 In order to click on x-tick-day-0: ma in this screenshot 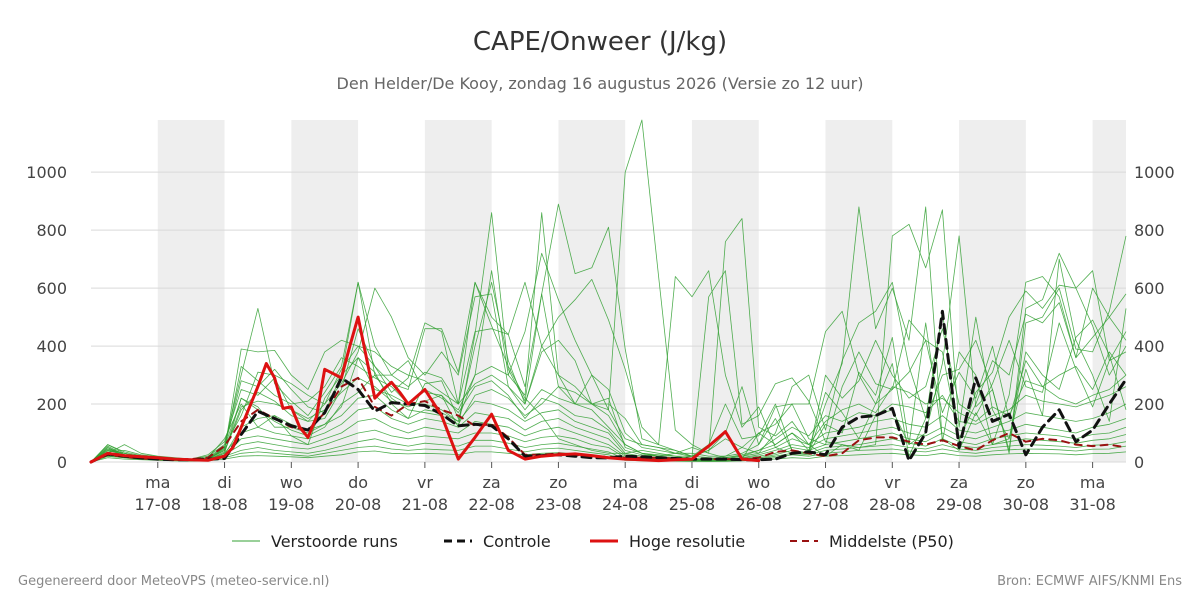, I will do `click(157, 482)`.